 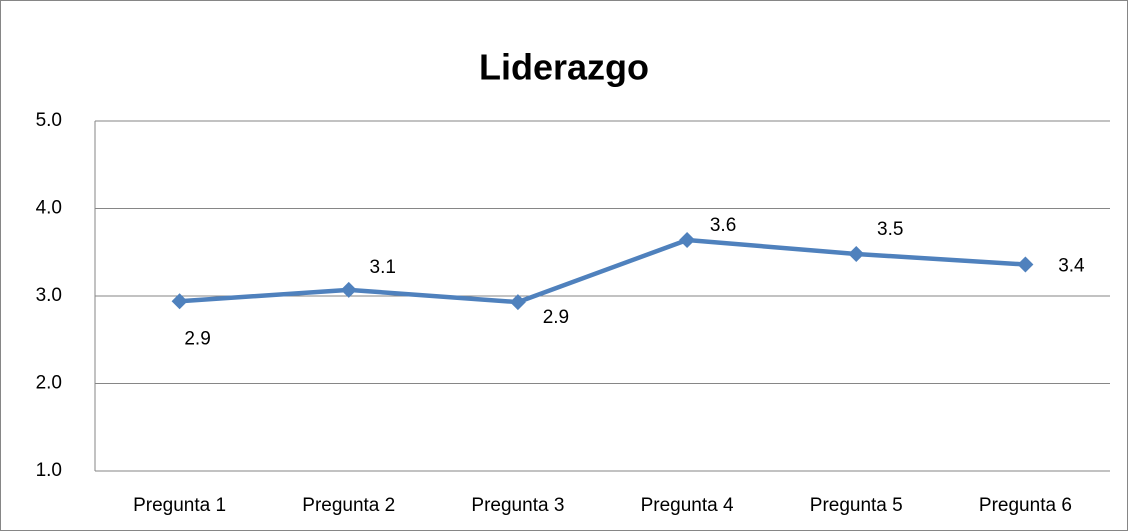 What do you see at coordinates (517, 505) in the screenshot?
I see `x-tick-label: Pregunta 3` at bounding box center [517, 505].